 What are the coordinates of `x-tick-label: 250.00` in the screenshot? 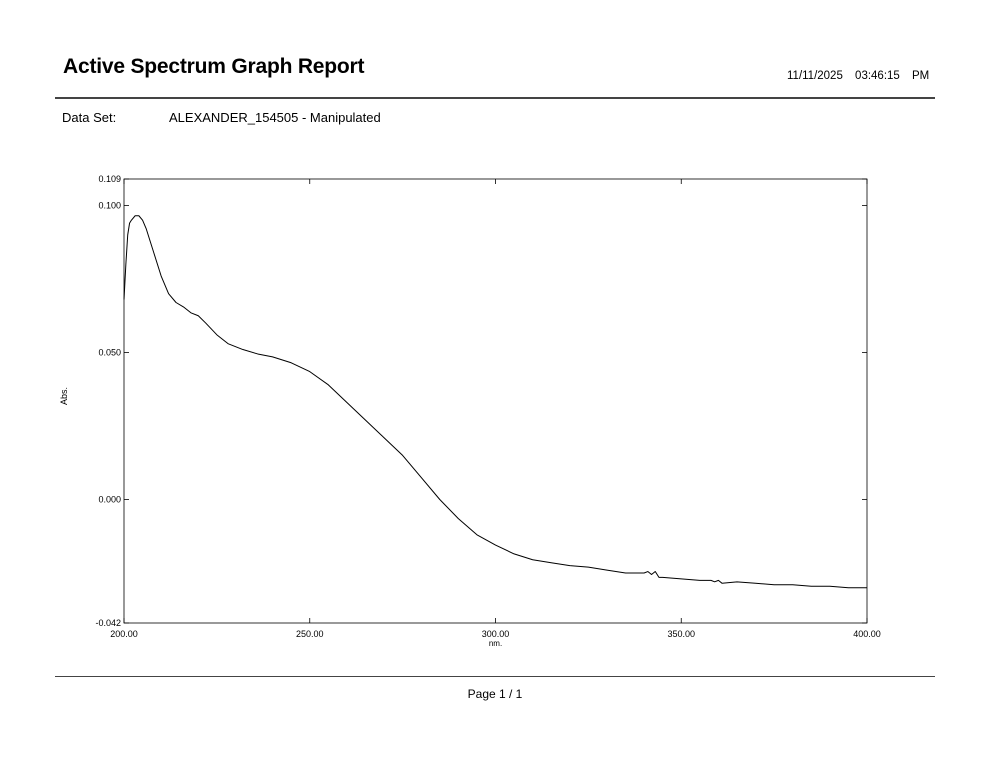 It's located at (310, 634).